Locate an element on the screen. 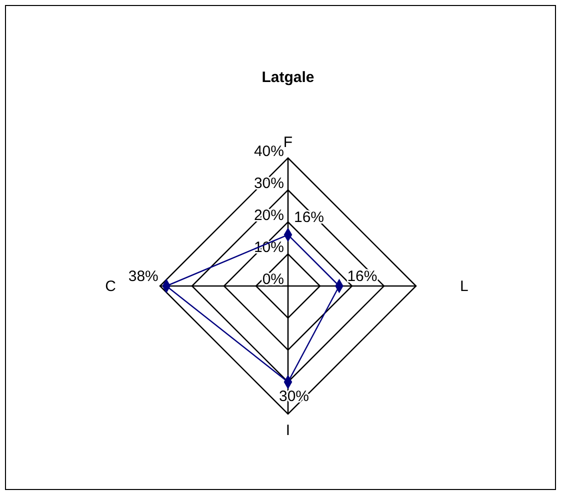 The height and width of the screenshot is (497, 563). chart-title: Latgale is located at coordinates (288, 77).